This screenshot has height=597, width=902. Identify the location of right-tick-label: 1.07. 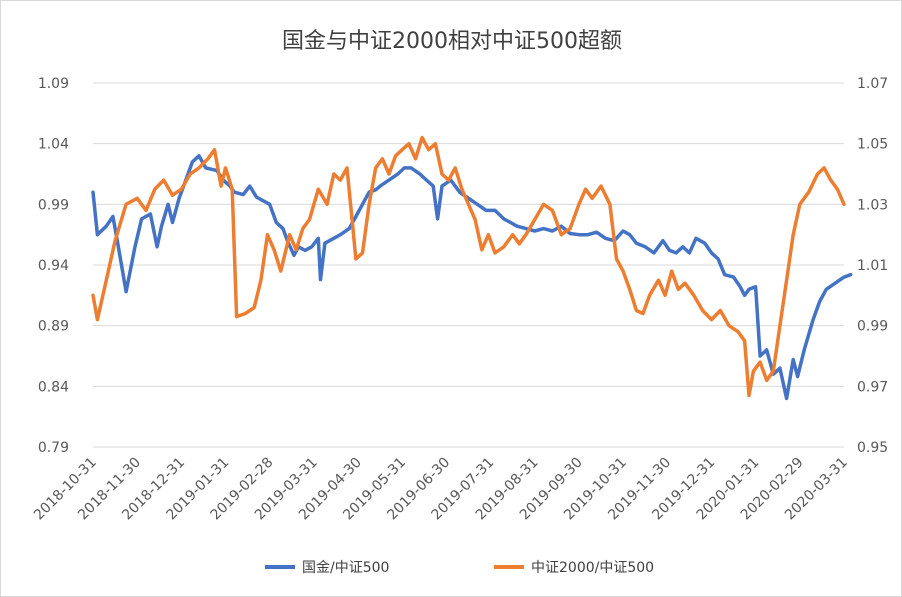
(872, 84).